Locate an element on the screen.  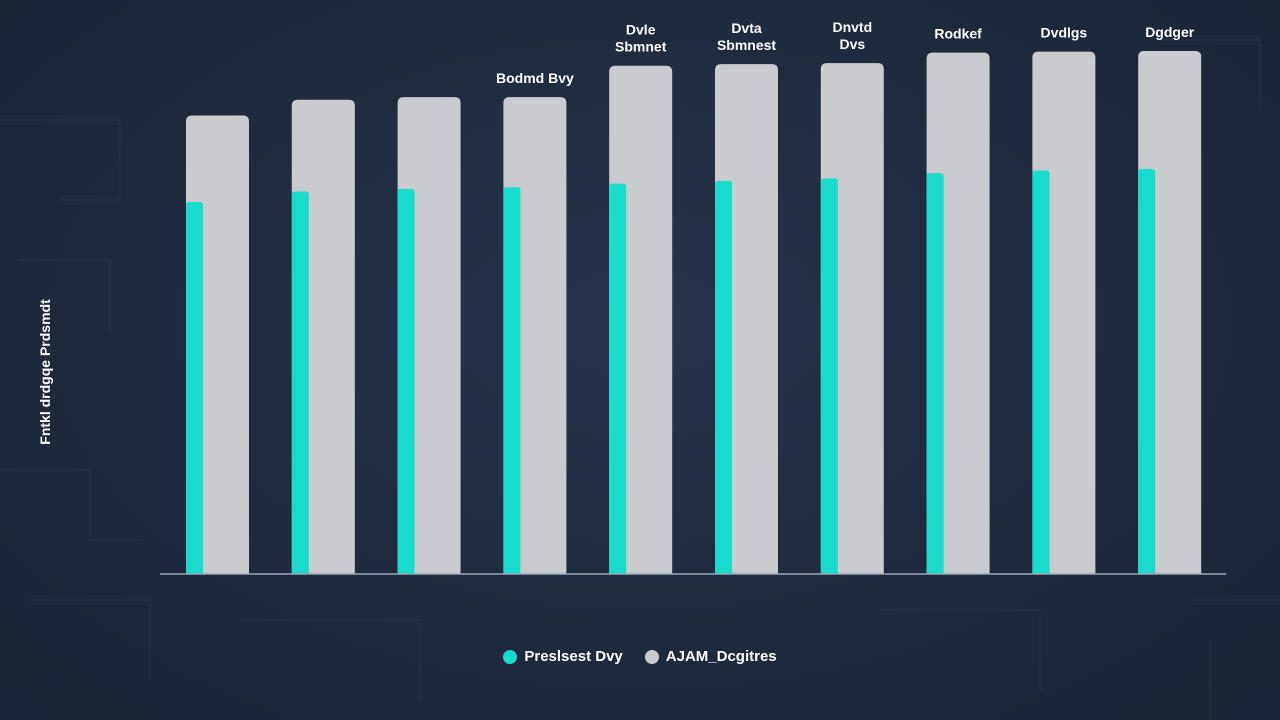
legend-item-primary: Preslsest Dvy is located at coordinates (563, 656).